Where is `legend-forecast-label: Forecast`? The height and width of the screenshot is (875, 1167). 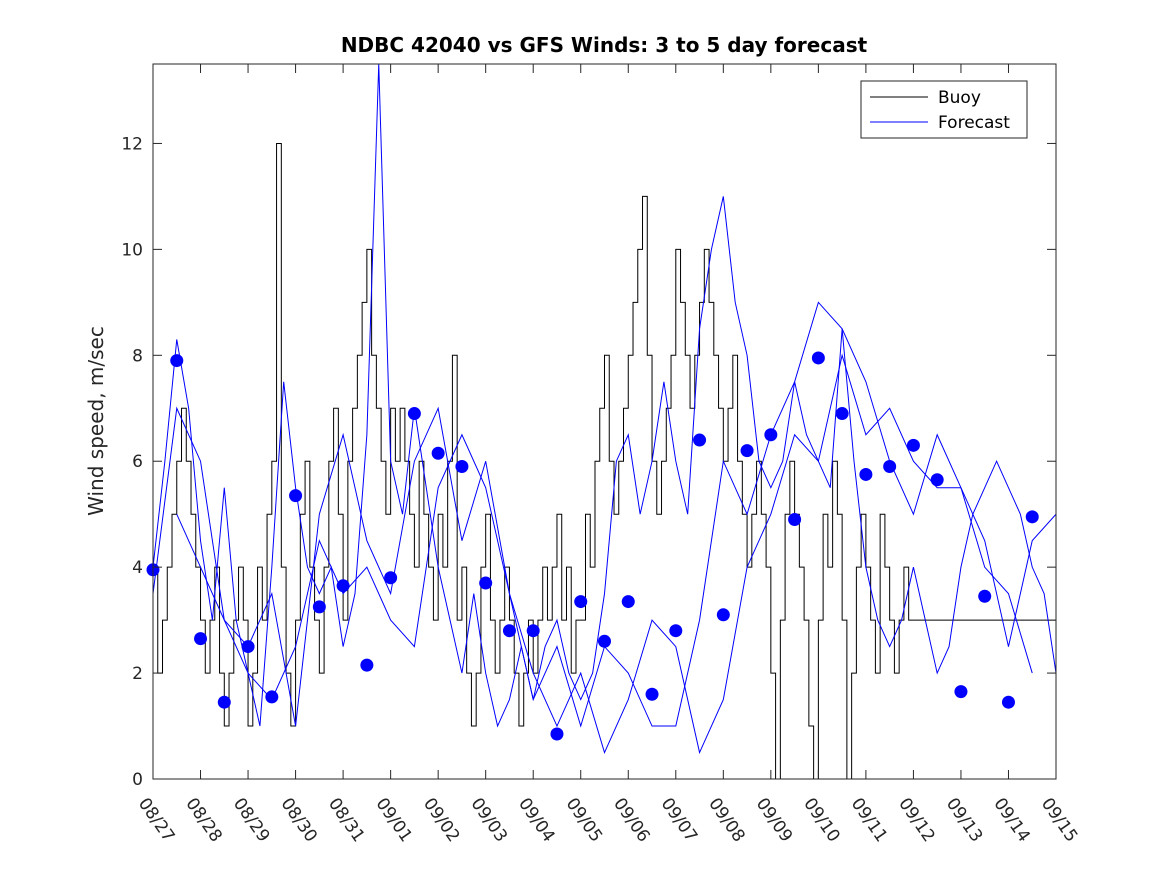 legend-forecast-label: Forecast is located at coordinates (974, 123).